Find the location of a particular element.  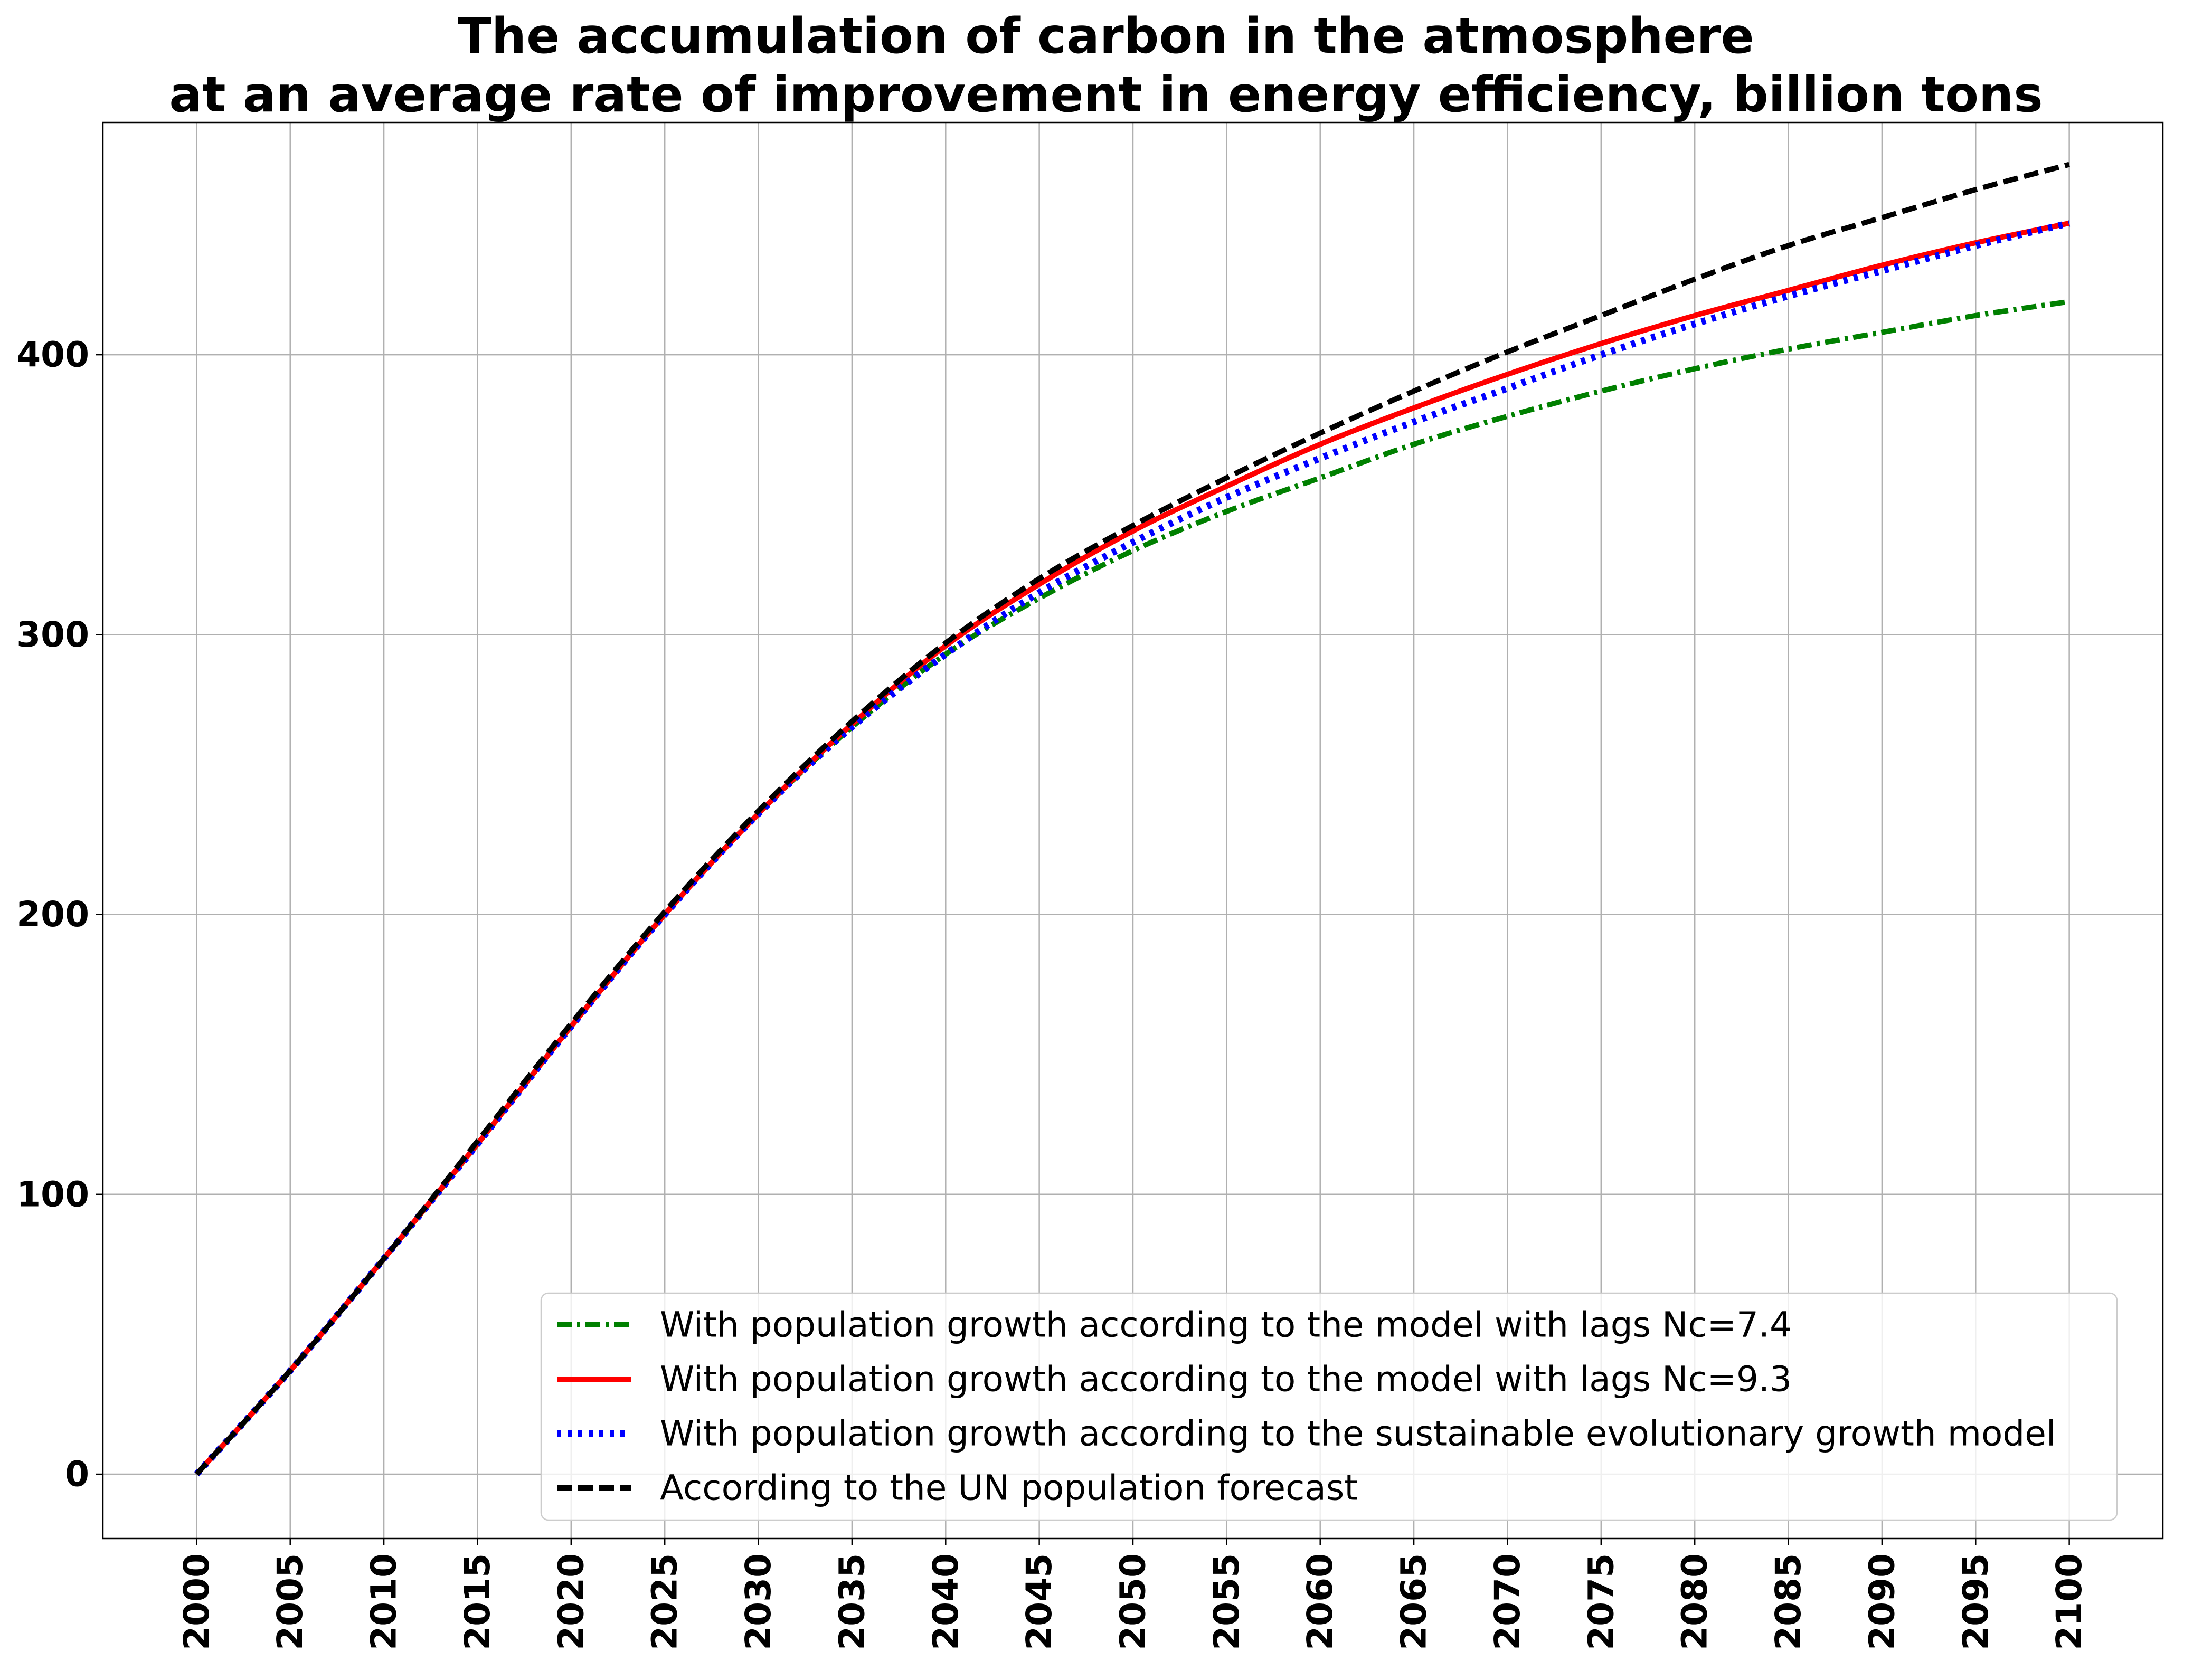

x-tick-label: 2055 is located at coordinates (1226, 1602).